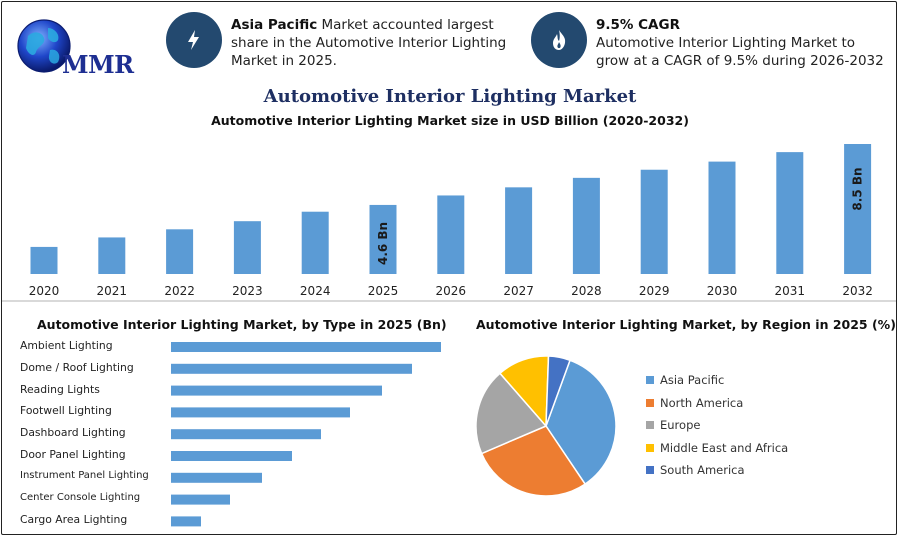 The width and height of the screenshot is (900, 538). Describe the element at coordinates (586, 291) in the screenshot. I see `x-tick-2028: 2028` at that location.